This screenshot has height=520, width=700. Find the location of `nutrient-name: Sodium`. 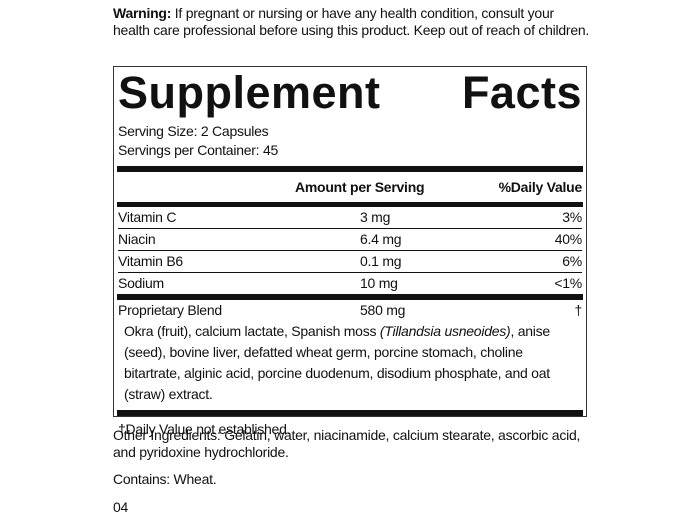

nutrient-name: Sodium is located at coordinates (141, 283).